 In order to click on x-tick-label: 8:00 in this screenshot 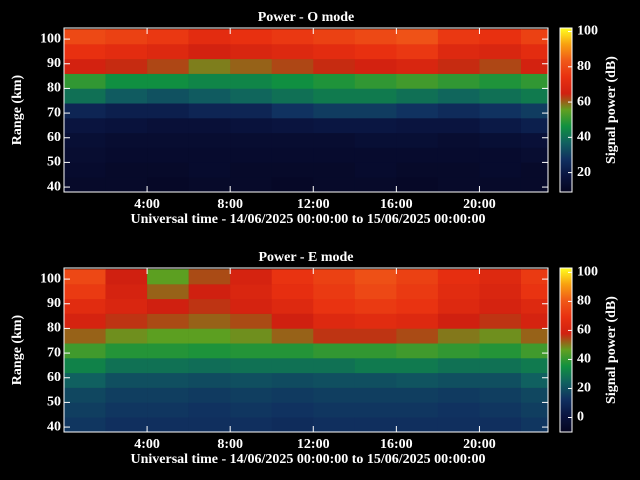, I will do `click(230, 444)`.